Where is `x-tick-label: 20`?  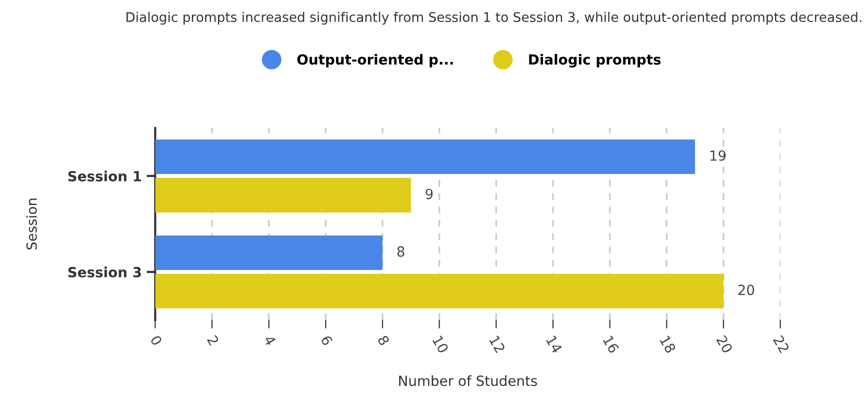 x-tick-label: 20 is located at coordinates (725, 344).